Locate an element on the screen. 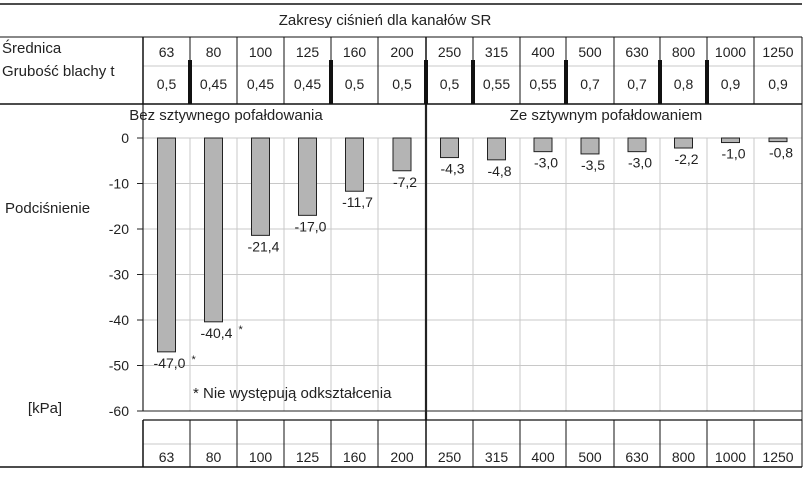 The height and width of the screenshot is (477, 805). x-category-label-200: 200 is located at coordinates (402, 457).